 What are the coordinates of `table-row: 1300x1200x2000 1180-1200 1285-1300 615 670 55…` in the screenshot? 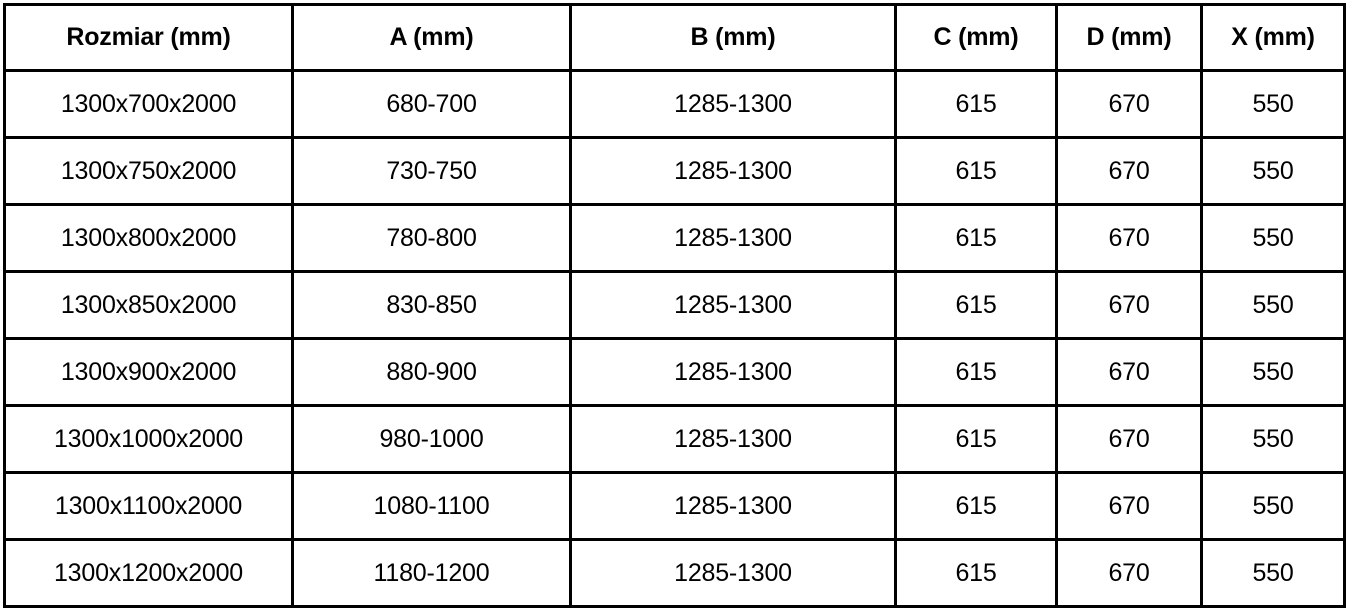 It's located at (674, 573).